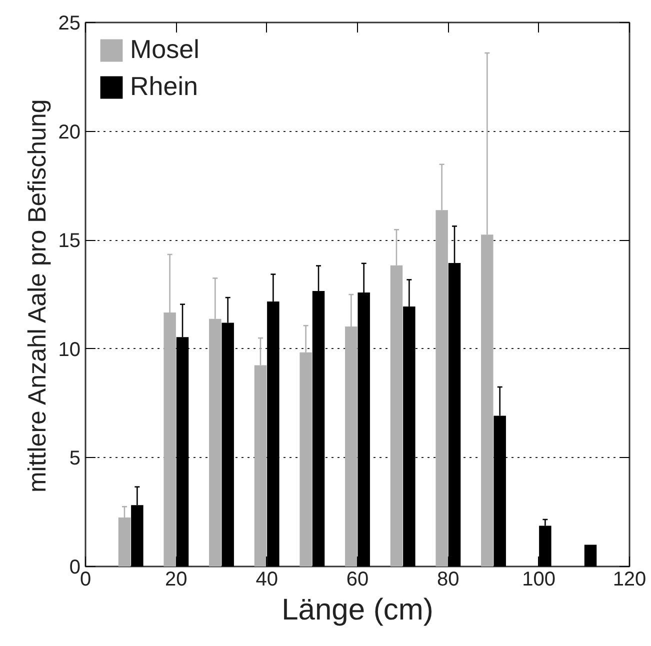  I want to click on x-tick-label: 40, so click(267, 579).